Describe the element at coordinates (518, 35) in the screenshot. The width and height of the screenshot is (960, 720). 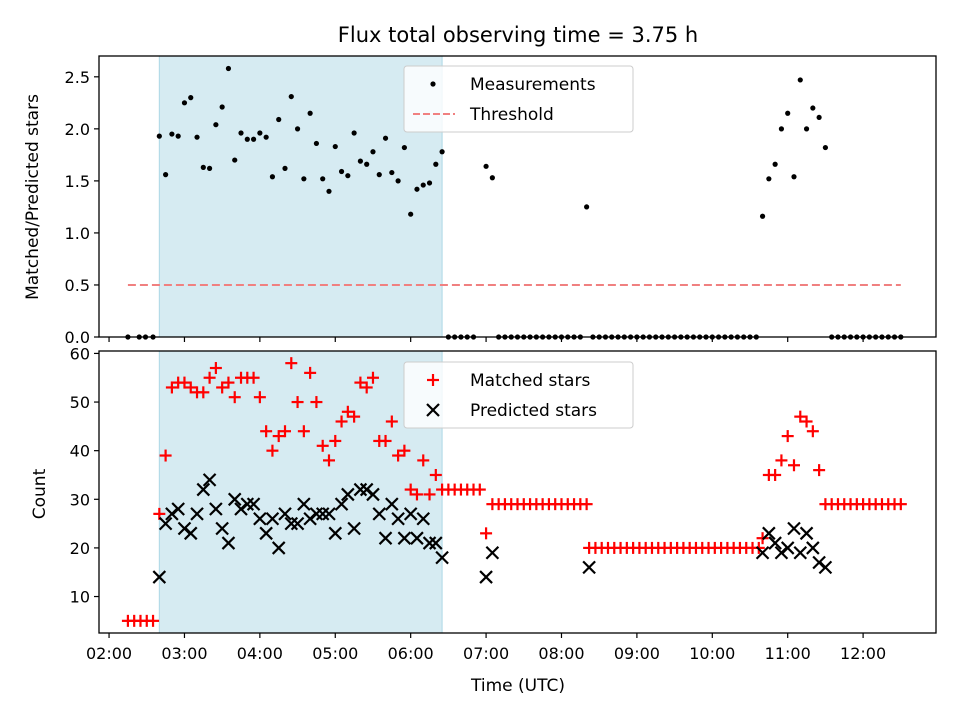
I see `chart-title: Flux total observing time = 3.75 h` at that location.